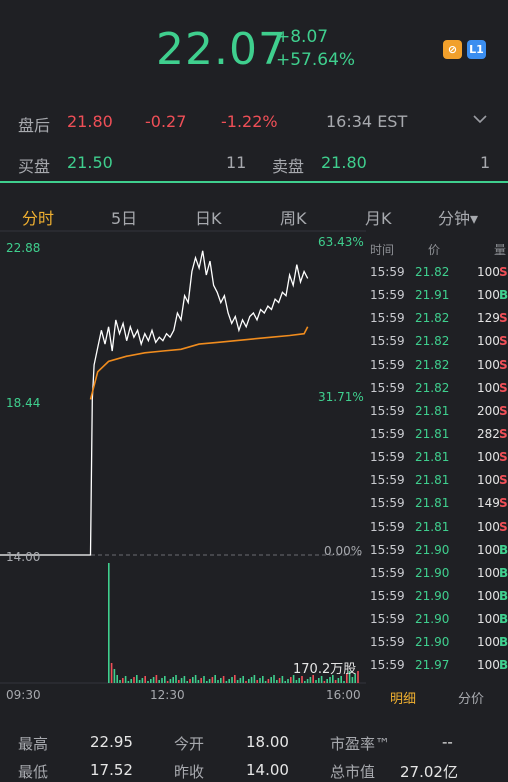 This screenshot has width=508, height=782. Describe the element at coordinates (480, 119) in the screenshot. I see `chevron-down-icon` at that location.